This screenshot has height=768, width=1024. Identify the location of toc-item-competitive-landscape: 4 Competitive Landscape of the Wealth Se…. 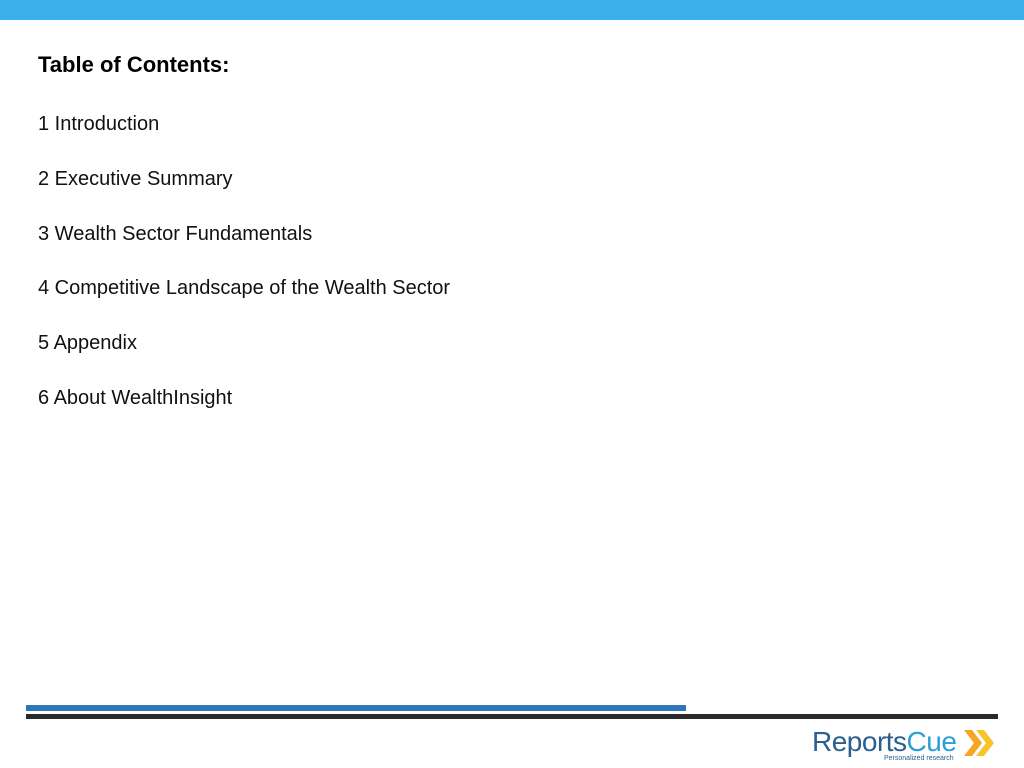
(244, 288).